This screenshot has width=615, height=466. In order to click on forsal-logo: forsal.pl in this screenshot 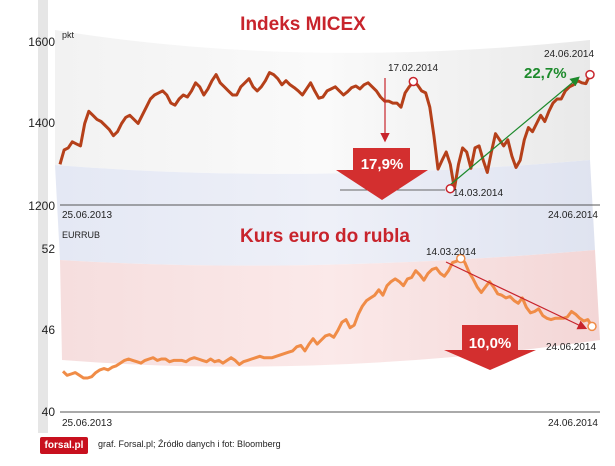, I will do `click(64, 445)`.